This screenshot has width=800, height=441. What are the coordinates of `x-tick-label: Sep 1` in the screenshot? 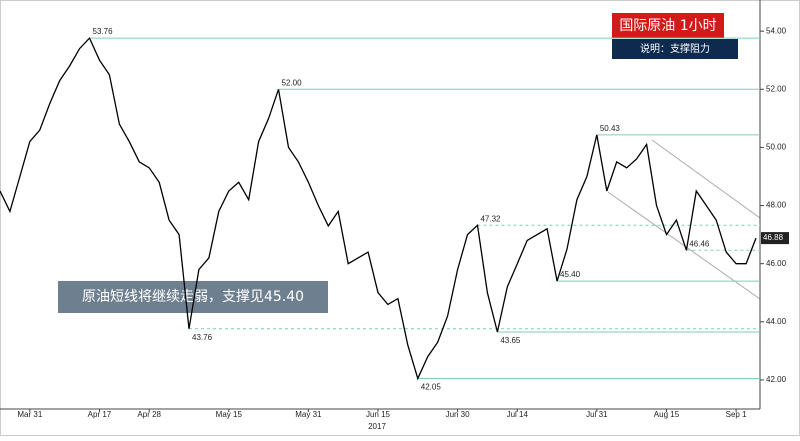 It's located at (736, 414).